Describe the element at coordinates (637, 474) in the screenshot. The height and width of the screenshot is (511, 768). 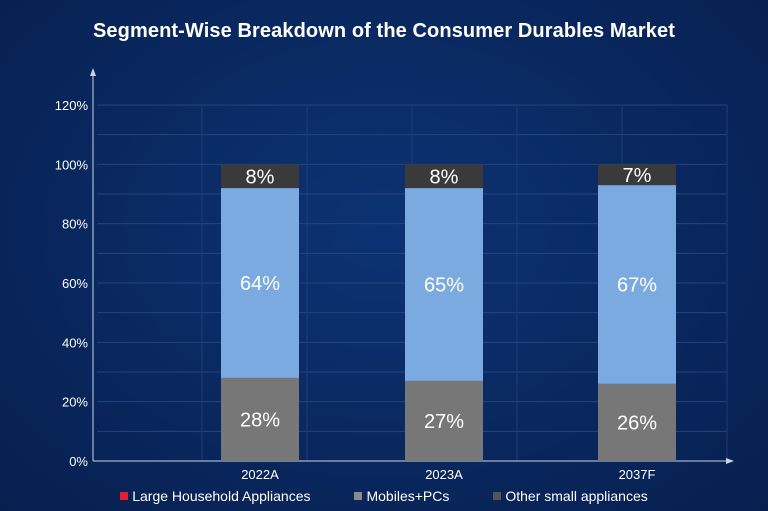
I see `x-tick-label: 2037F` at that location.